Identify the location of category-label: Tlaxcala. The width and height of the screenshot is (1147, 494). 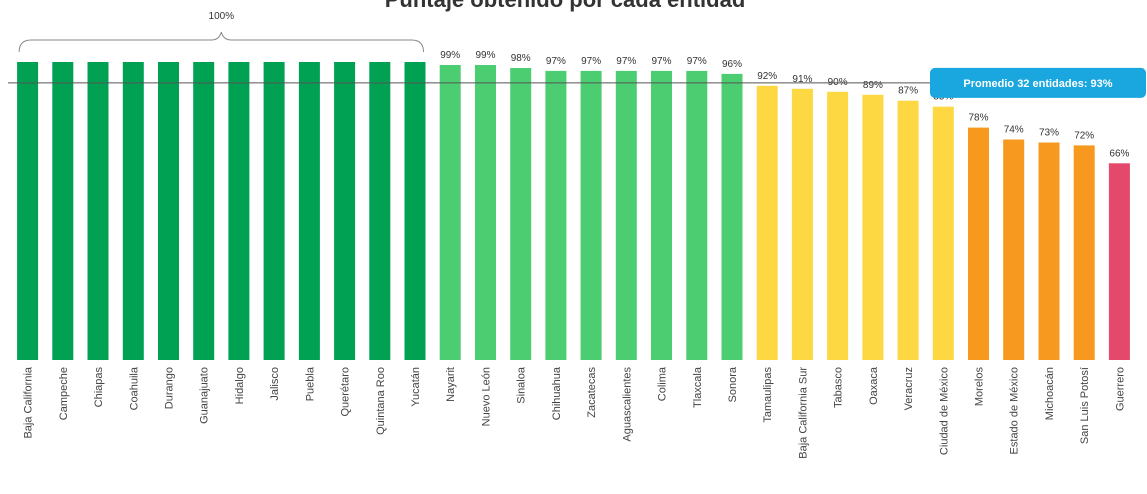
(698, 387).